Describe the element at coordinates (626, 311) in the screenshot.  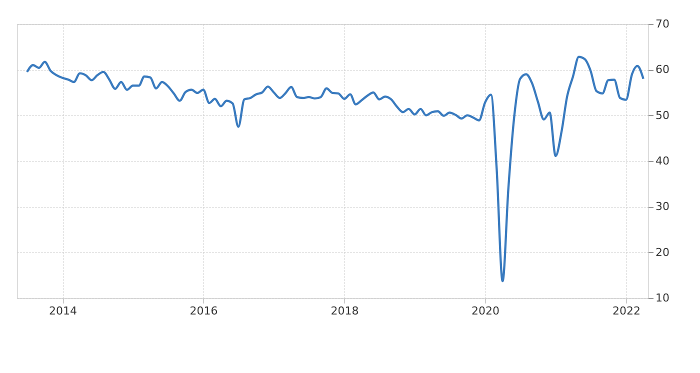
I see `x-tick-label: 2022` at that location.